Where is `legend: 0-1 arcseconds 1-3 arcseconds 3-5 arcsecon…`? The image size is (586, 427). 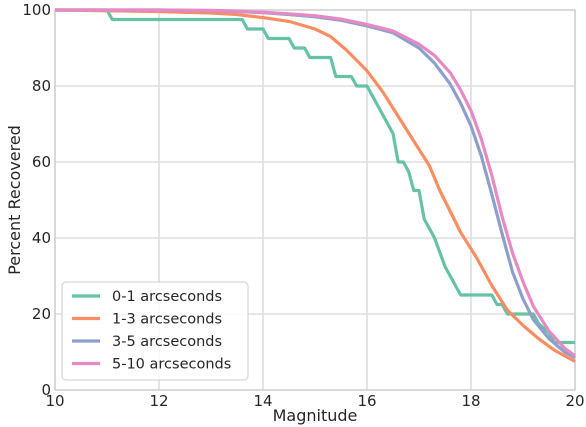 legend: 0-1 arcseconds 1-3 arcseconds 3-5 arcsecon… is located at coordinates (155, 331).